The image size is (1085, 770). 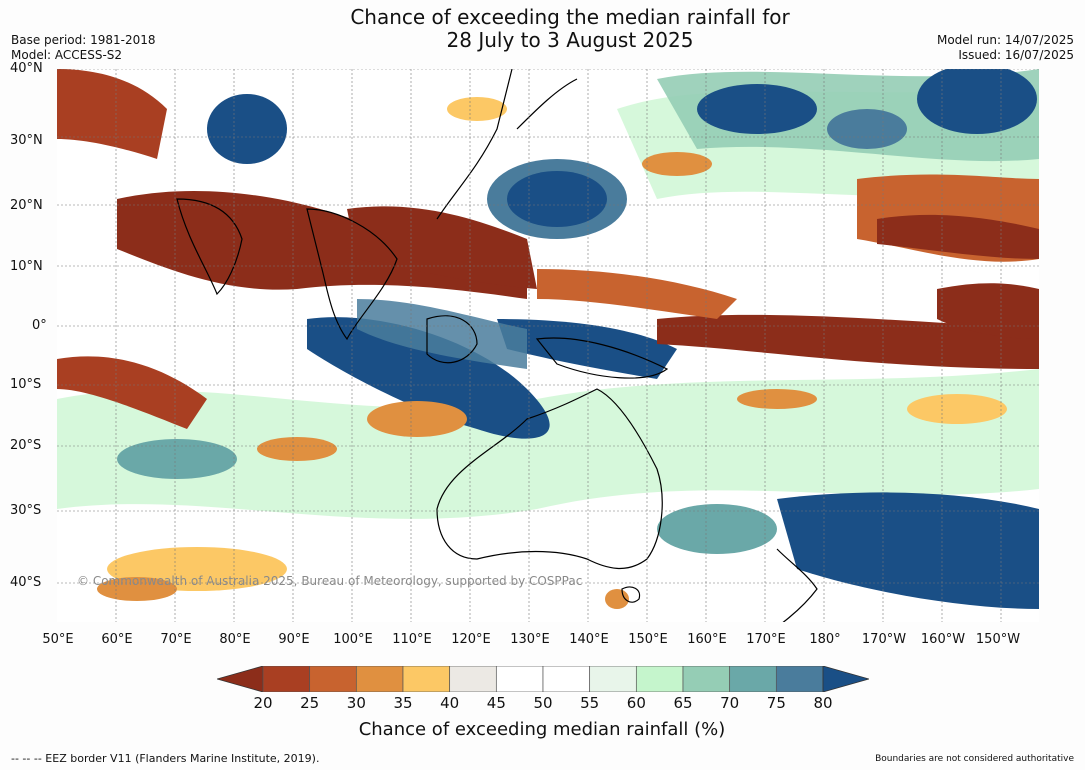 What do you see at coordinates (543, 703) in the screenshot?
I see `colorbar-tick-label: 50` at bounding box center [543, 703].